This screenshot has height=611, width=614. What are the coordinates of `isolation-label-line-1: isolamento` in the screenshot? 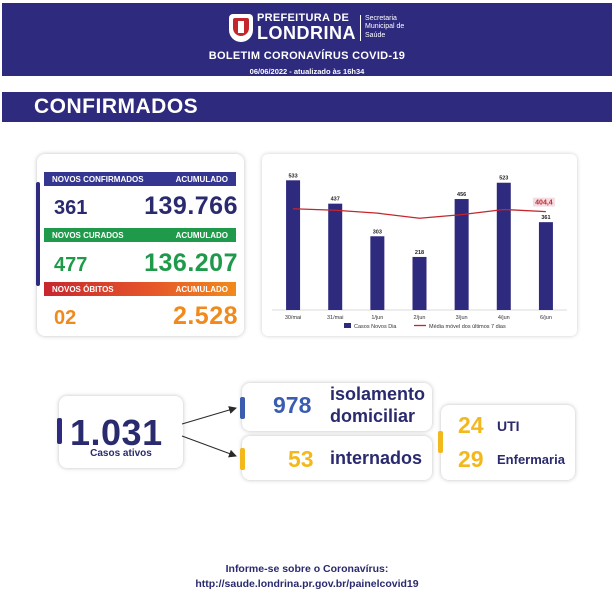 It's located at (378, 394).